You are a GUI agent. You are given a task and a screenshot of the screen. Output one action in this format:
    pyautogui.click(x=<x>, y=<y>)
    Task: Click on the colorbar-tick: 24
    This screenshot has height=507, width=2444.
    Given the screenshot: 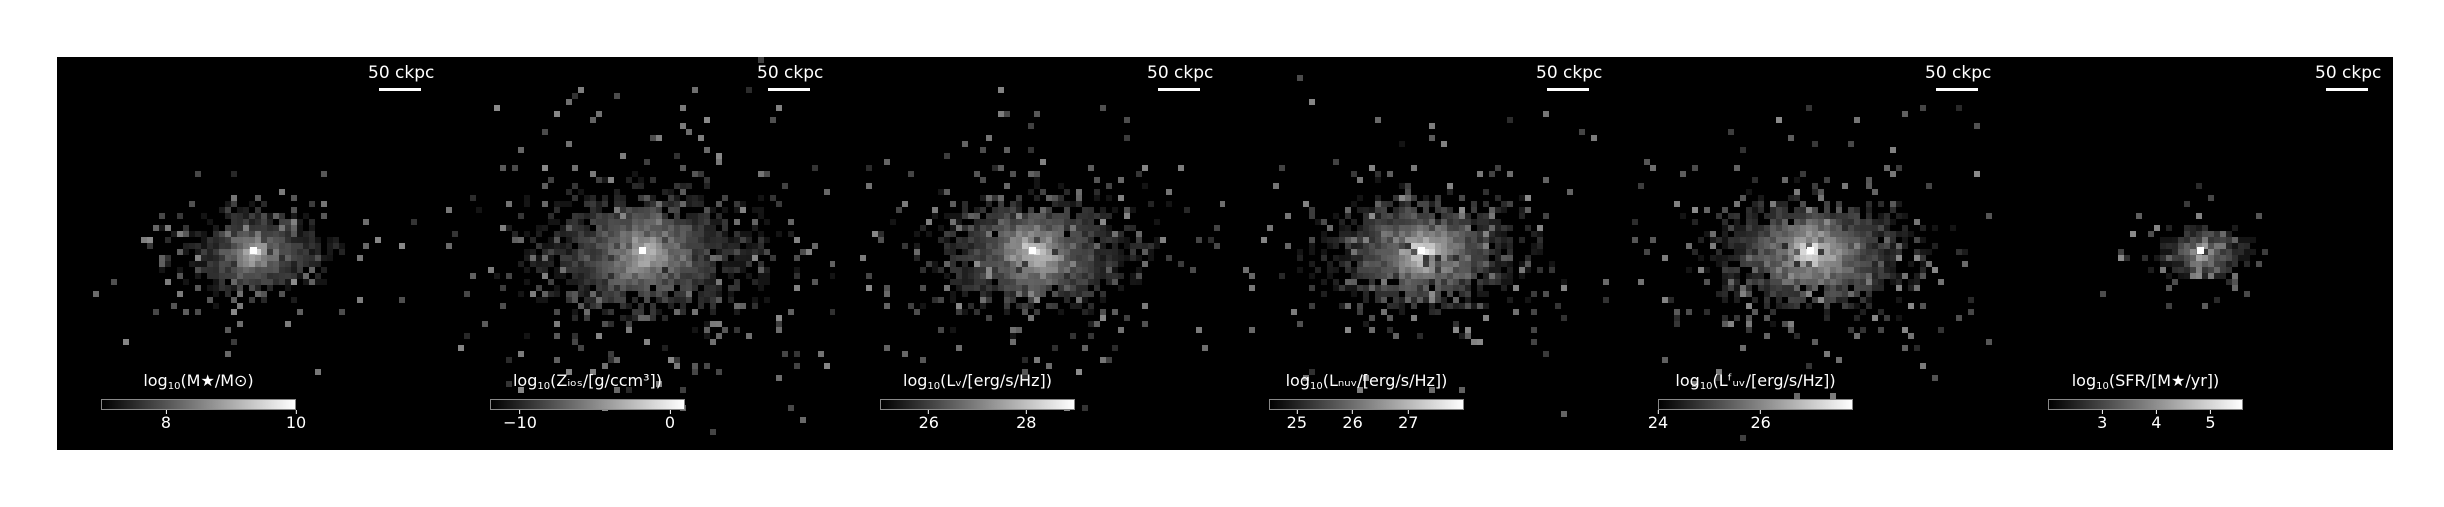 What is the action you would take?
    pyautogui.click(x=1658, y=421)
    